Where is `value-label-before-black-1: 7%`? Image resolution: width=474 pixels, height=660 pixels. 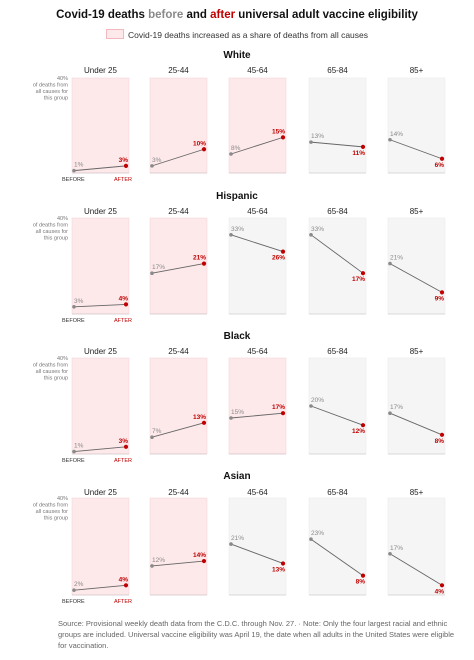 value-label-before-black-1: 7% is located at coordinates (157, 431).